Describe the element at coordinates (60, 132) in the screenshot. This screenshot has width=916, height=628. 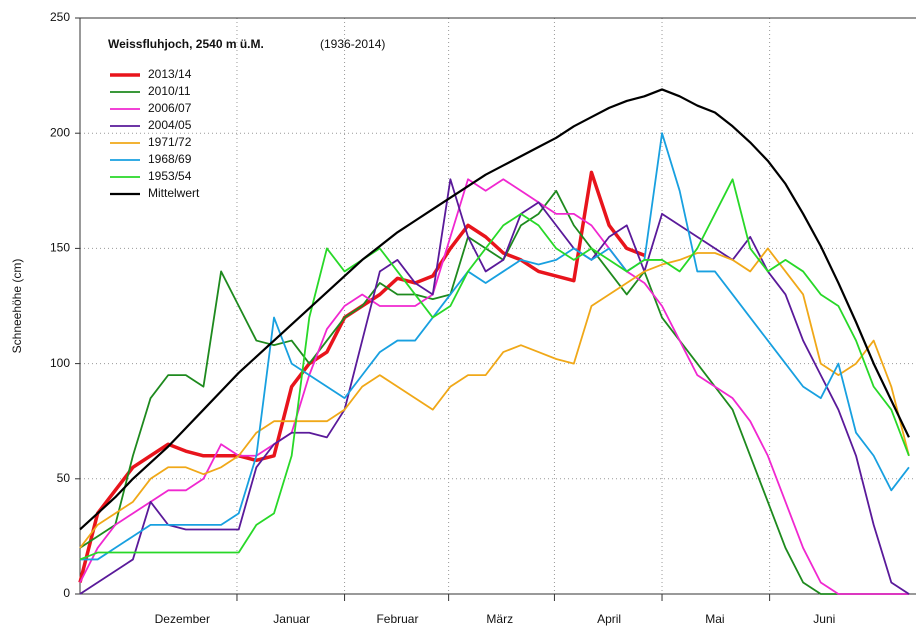
I see `y-tick-label: 200` at that location.